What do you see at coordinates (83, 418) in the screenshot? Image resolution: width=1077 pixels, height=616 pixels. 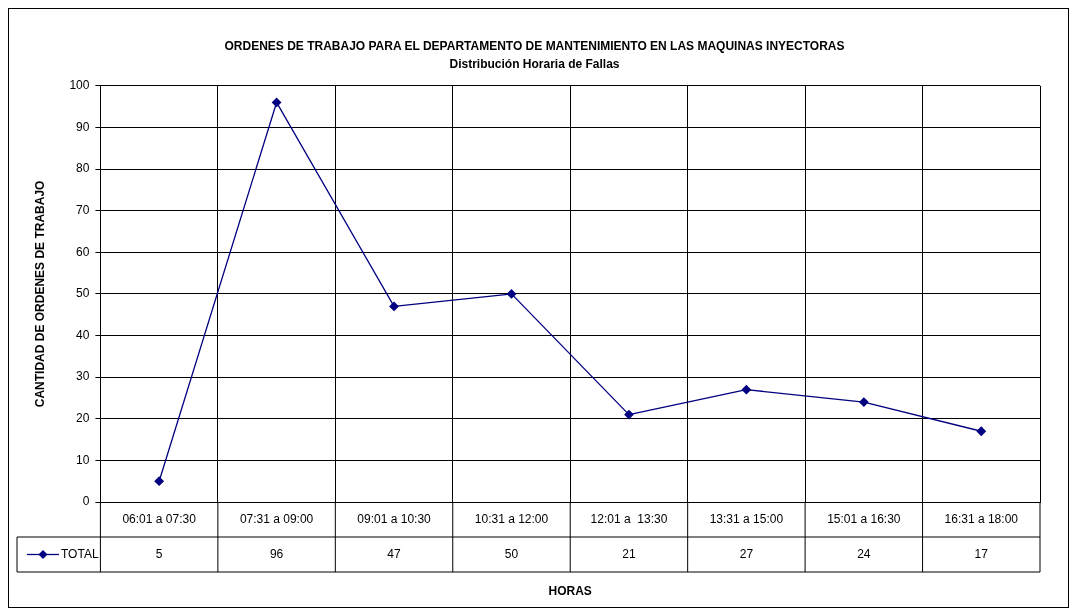 I see `y-tick-label: 20` at bounding box center [83, 418].